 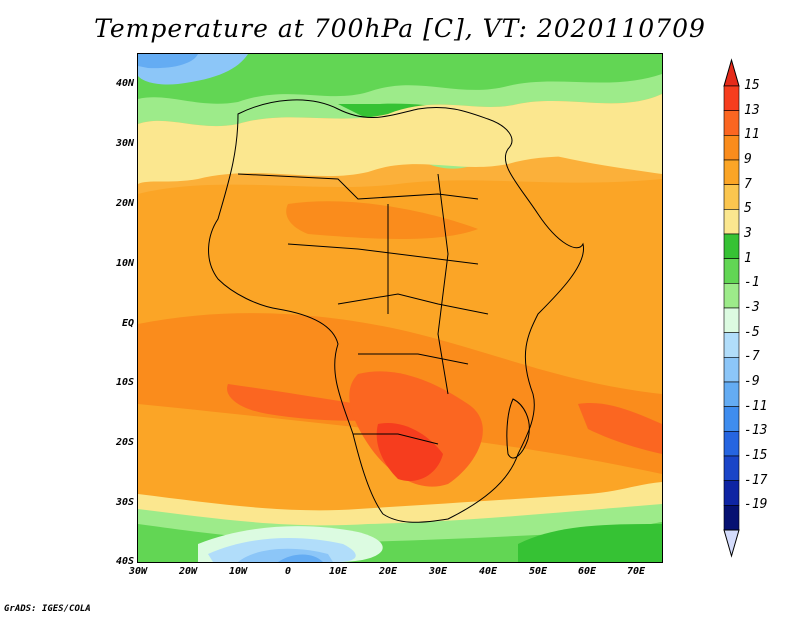 I want to click on colorbar-label: 9, so click(x=748, y=159).